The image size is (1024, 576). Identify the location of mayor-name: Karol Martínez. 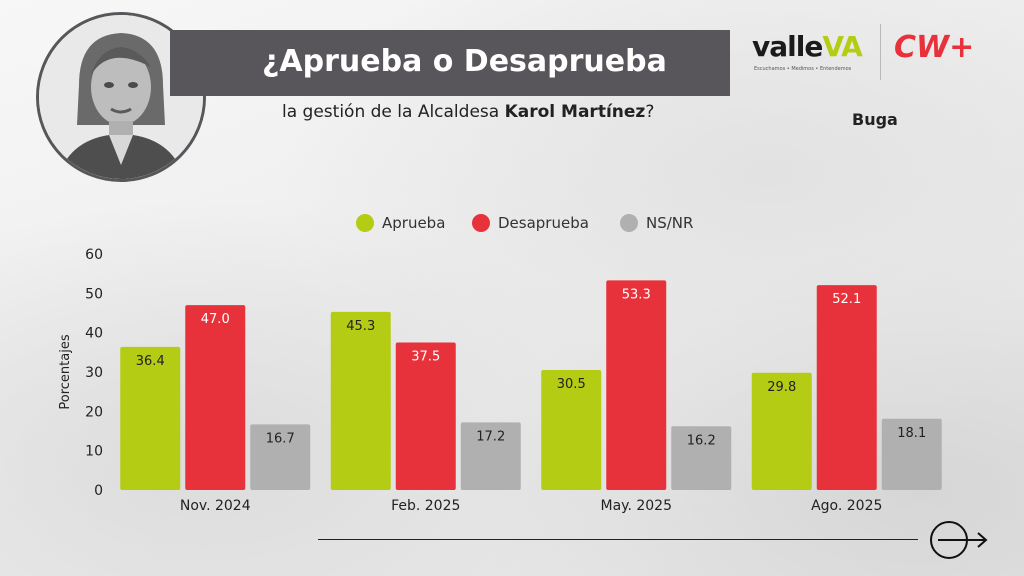
(575, 112).